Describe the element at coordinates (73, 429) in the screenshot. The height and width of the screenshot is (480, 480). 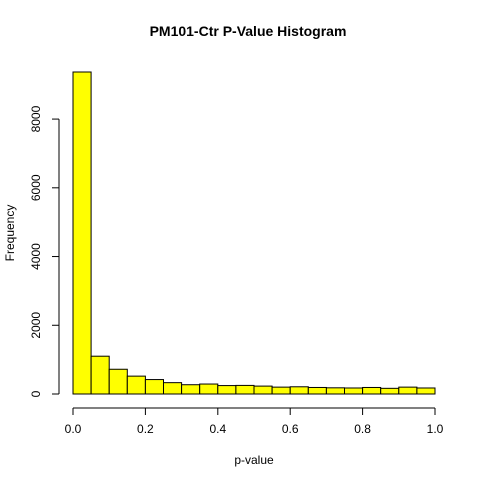
I see `x-tick-label: 0.0` at that location.